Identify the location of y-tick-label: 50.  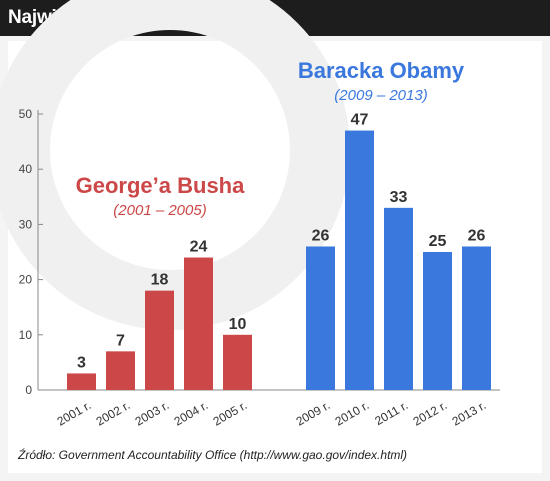
(26, 114).